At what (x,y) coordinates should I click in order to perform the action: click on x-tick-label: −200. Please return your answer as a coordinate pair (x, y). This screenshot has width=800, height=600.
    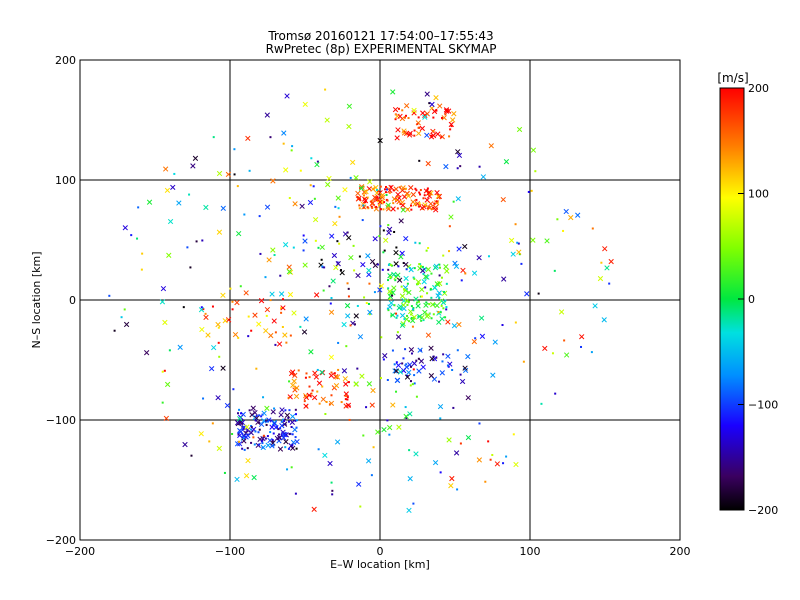
    Looking at the image, I should click on (80, 551).